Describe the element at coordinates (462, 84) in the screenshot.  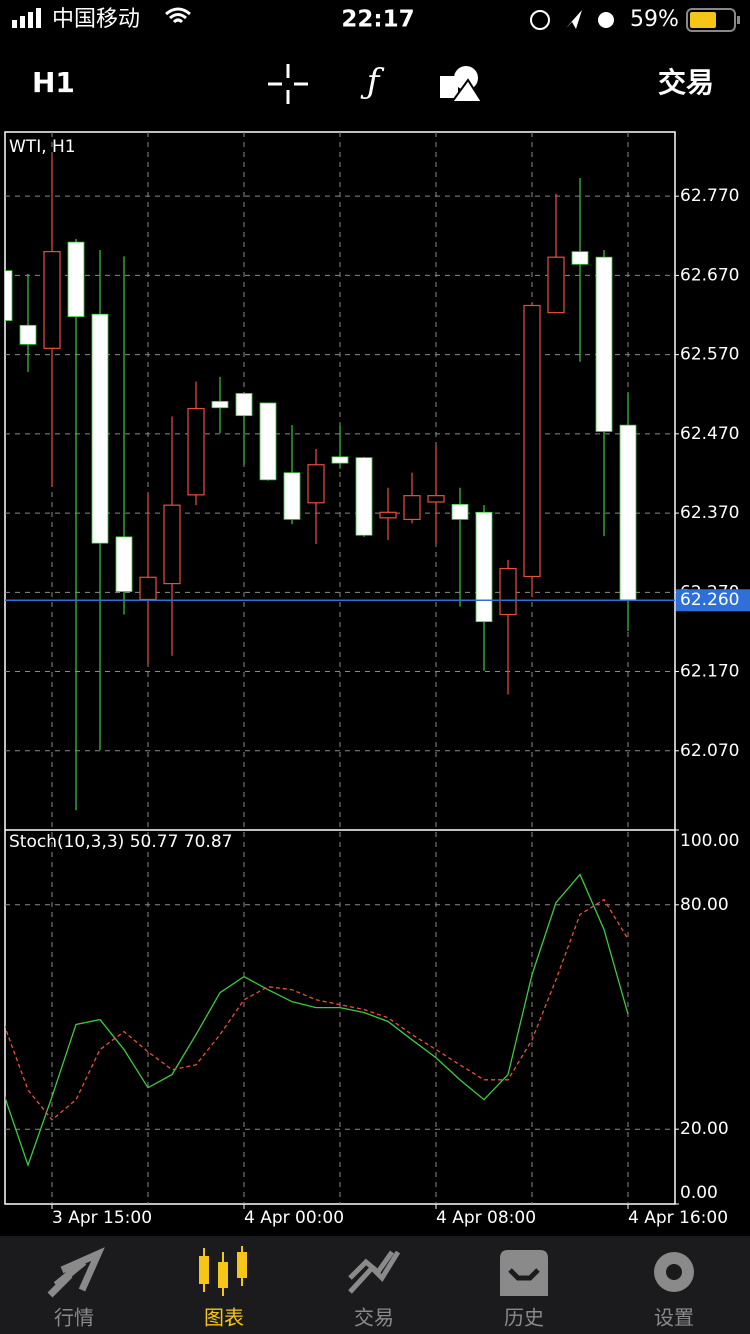
I see `objects-button` at that location.